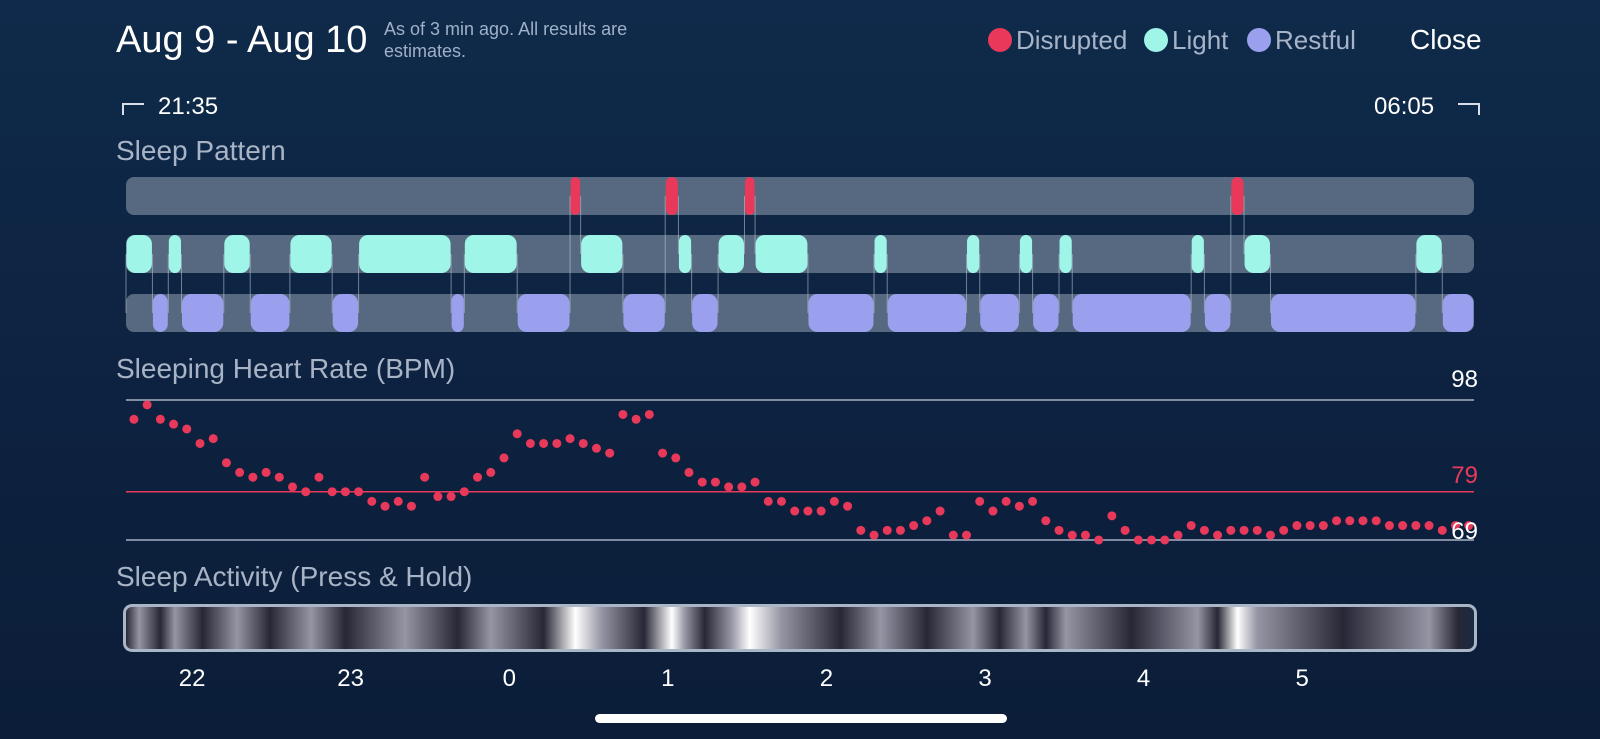 Image resolution: width=1600 pixels, height=739 pixels. I want to click on restful-dot-icon, so click(1259, 40).